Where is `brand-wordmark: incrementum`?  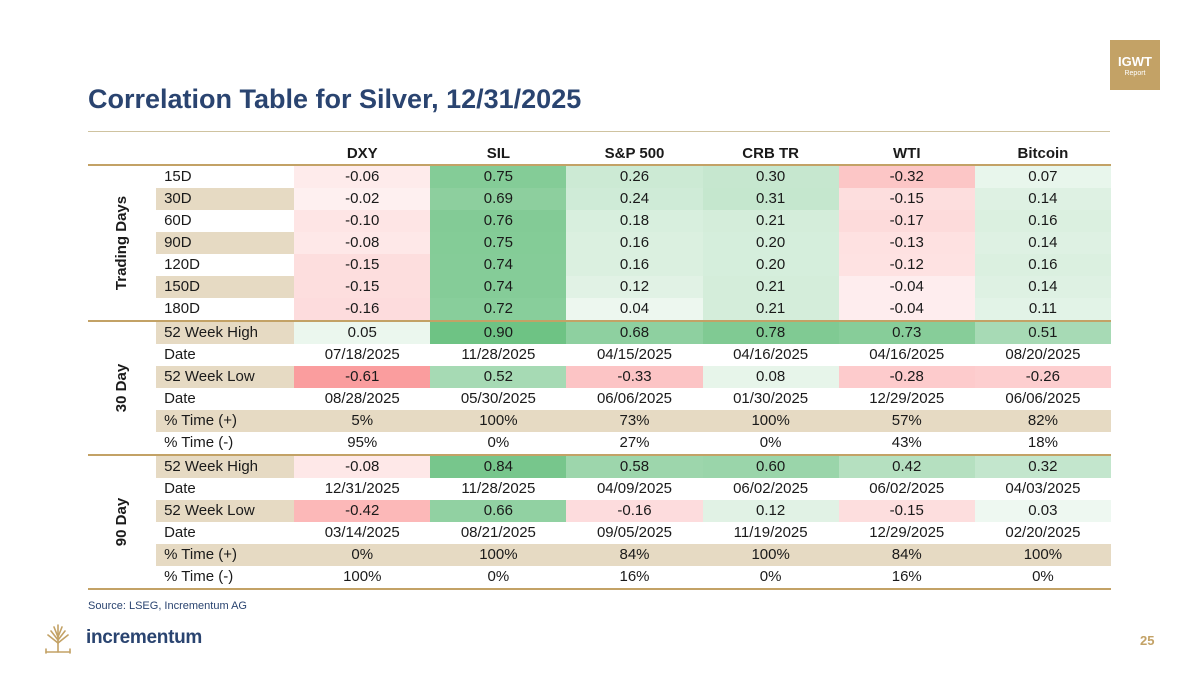 brand-wordmark: incrementum is located at coordinates (144, 637).